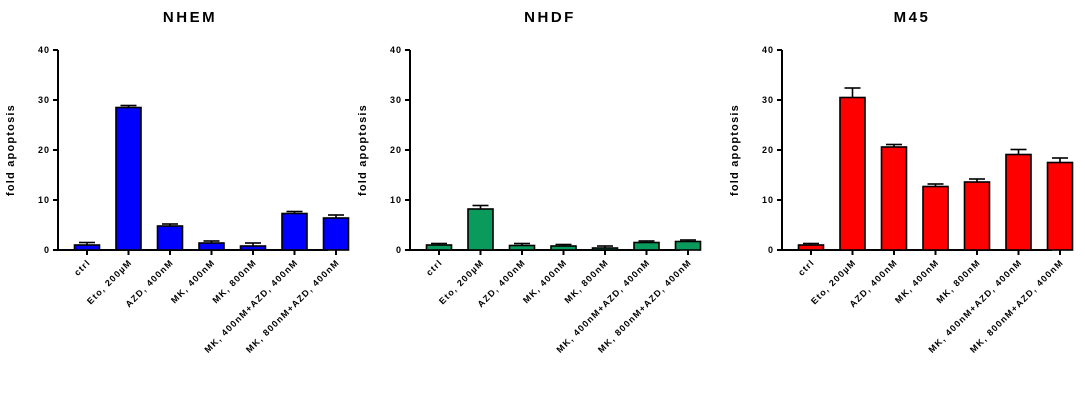 The width and height of the screenshot is (1085, 399). What do you see at coordinates (190, 17) in the screenshot?
I see `chart-title: NHEM` at bounding box center [190, 17].